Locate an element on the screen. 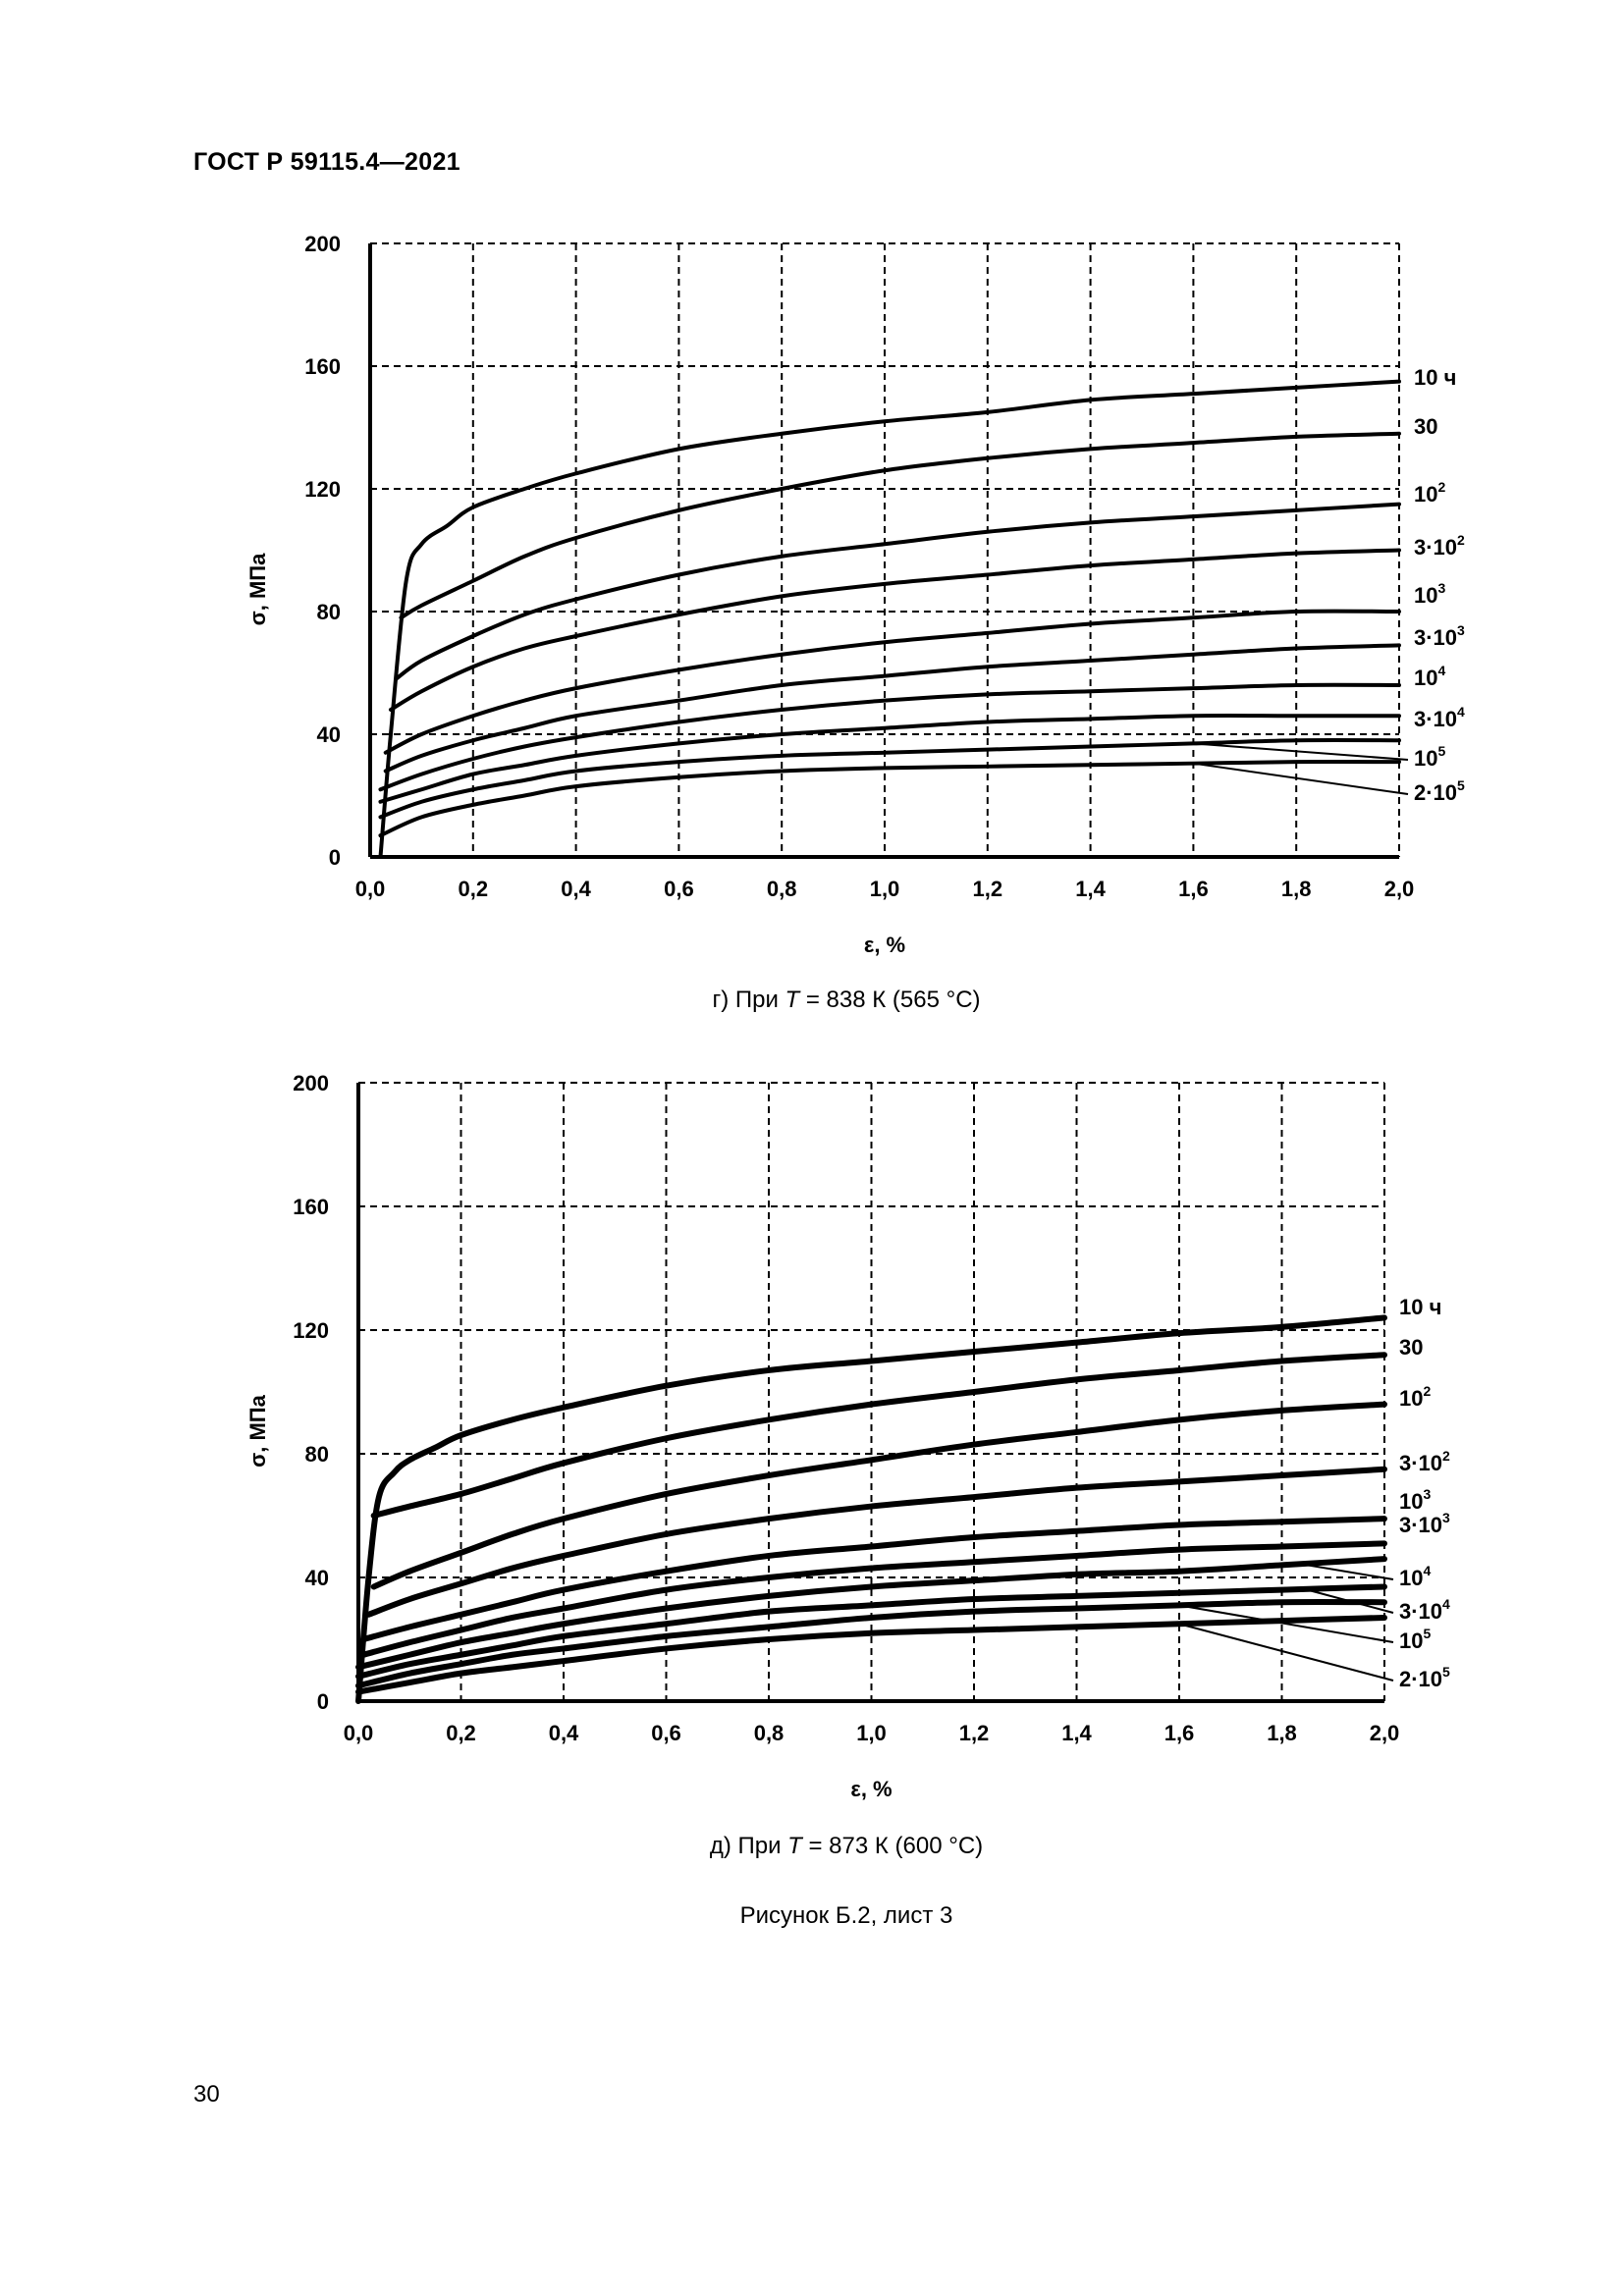  document-header: ГОСТ Р 59115.4—2021 is located at coordinates (326, 162).